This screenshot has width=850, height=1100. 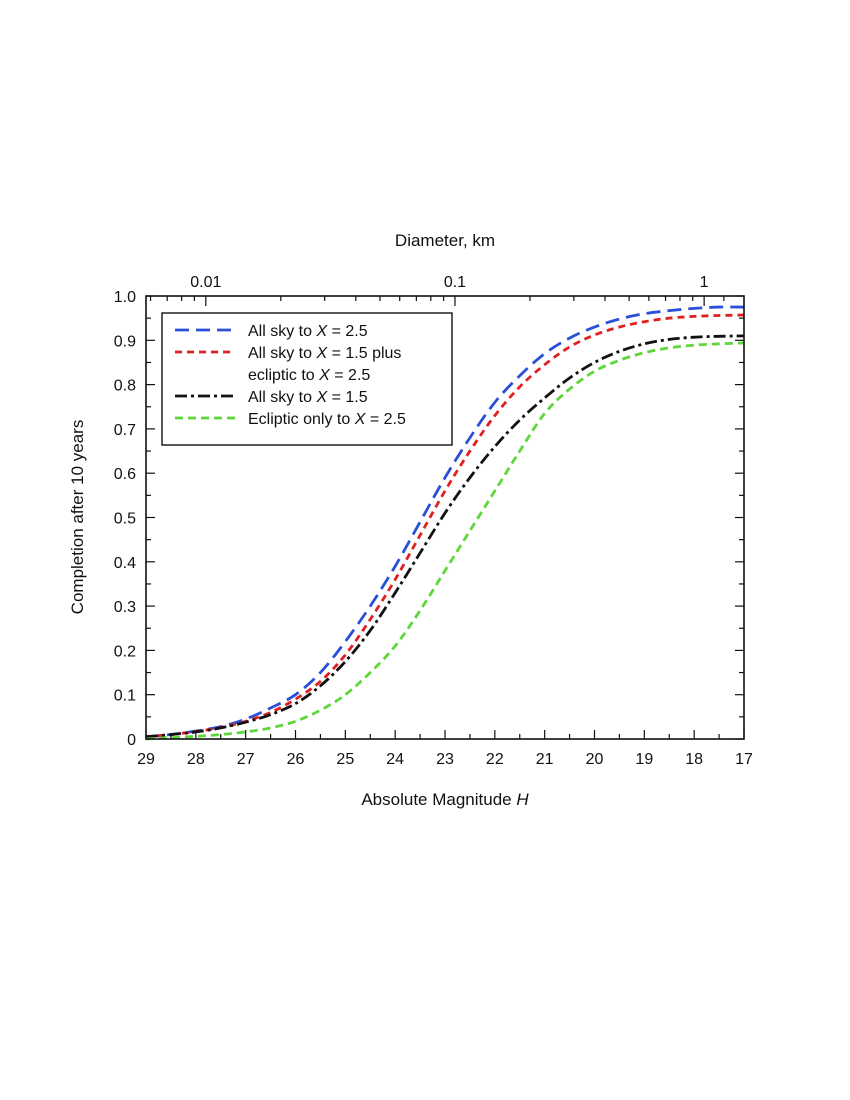 I want to click on top-axis-label: Diameter, km, so click(x=445, y=240).